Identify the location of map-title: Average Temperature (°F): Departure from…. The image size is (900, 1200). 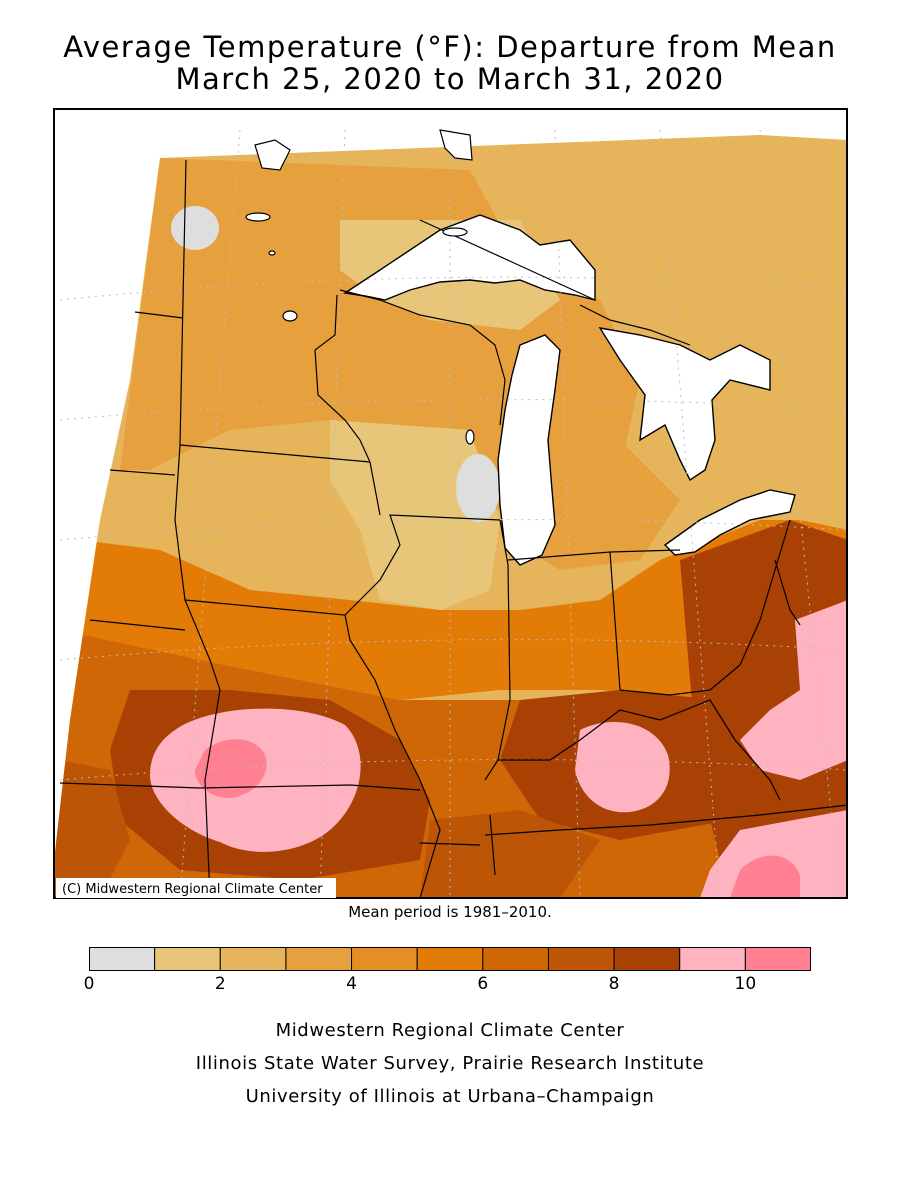
(450, 47).